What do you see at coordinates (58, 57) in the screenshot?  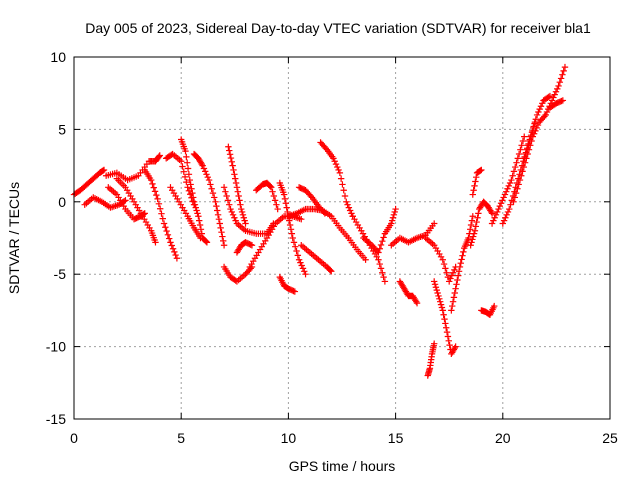 I see `y-tick-label: 10` at bounding box center [58, 57].